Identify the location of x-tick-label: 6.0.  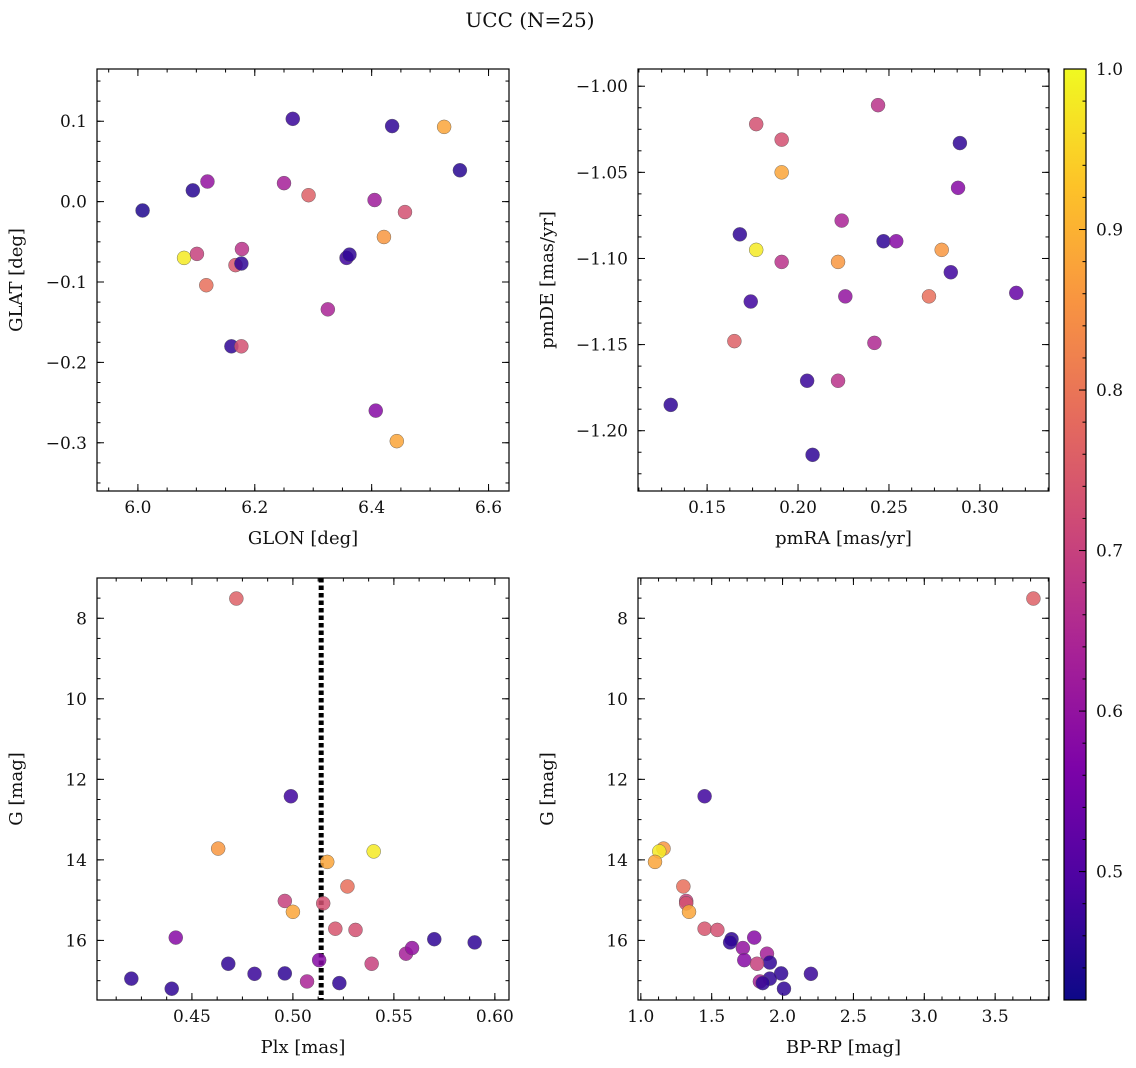
(137, 508).